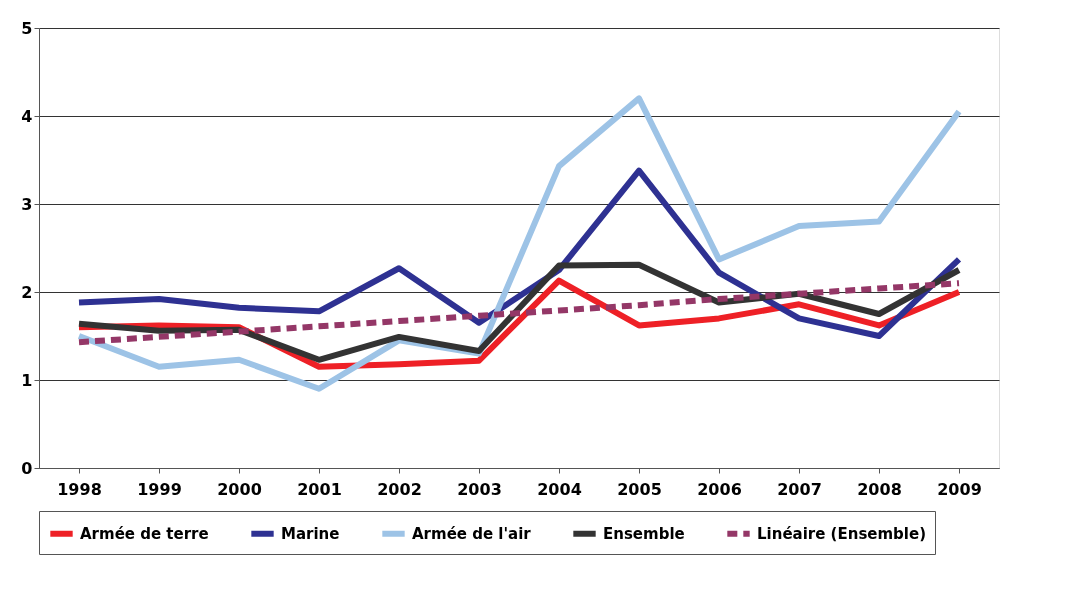  Describe the element at coordinates (159, 489) in the screenshot. I see `x-tick-label: 1999` at that location.